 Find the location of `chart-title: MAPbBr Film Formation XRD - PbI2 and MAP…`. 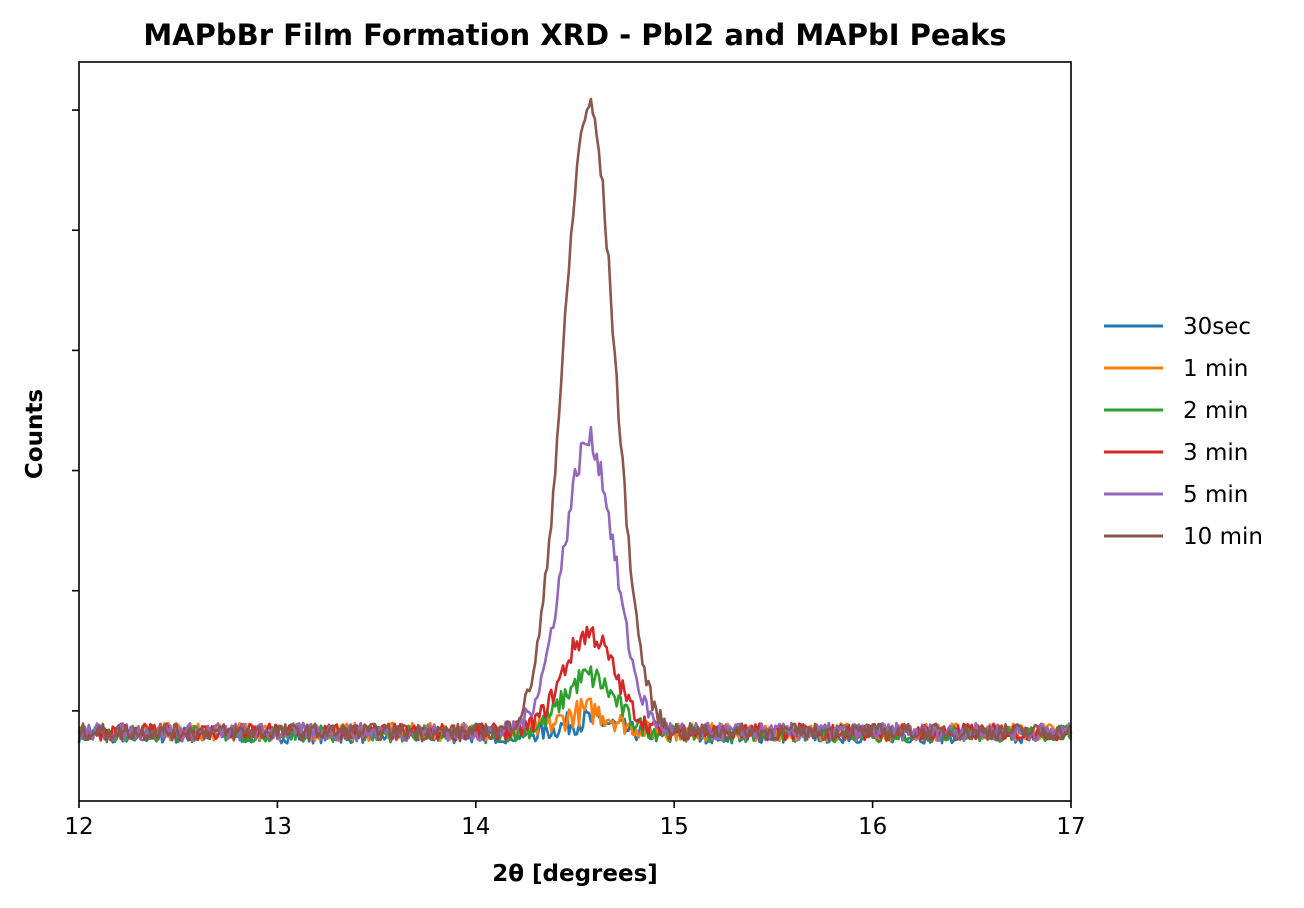

chart-title: MAPbBr Film Formation XRD - PbI2 and MAP… is located at coordinates (574, 35).